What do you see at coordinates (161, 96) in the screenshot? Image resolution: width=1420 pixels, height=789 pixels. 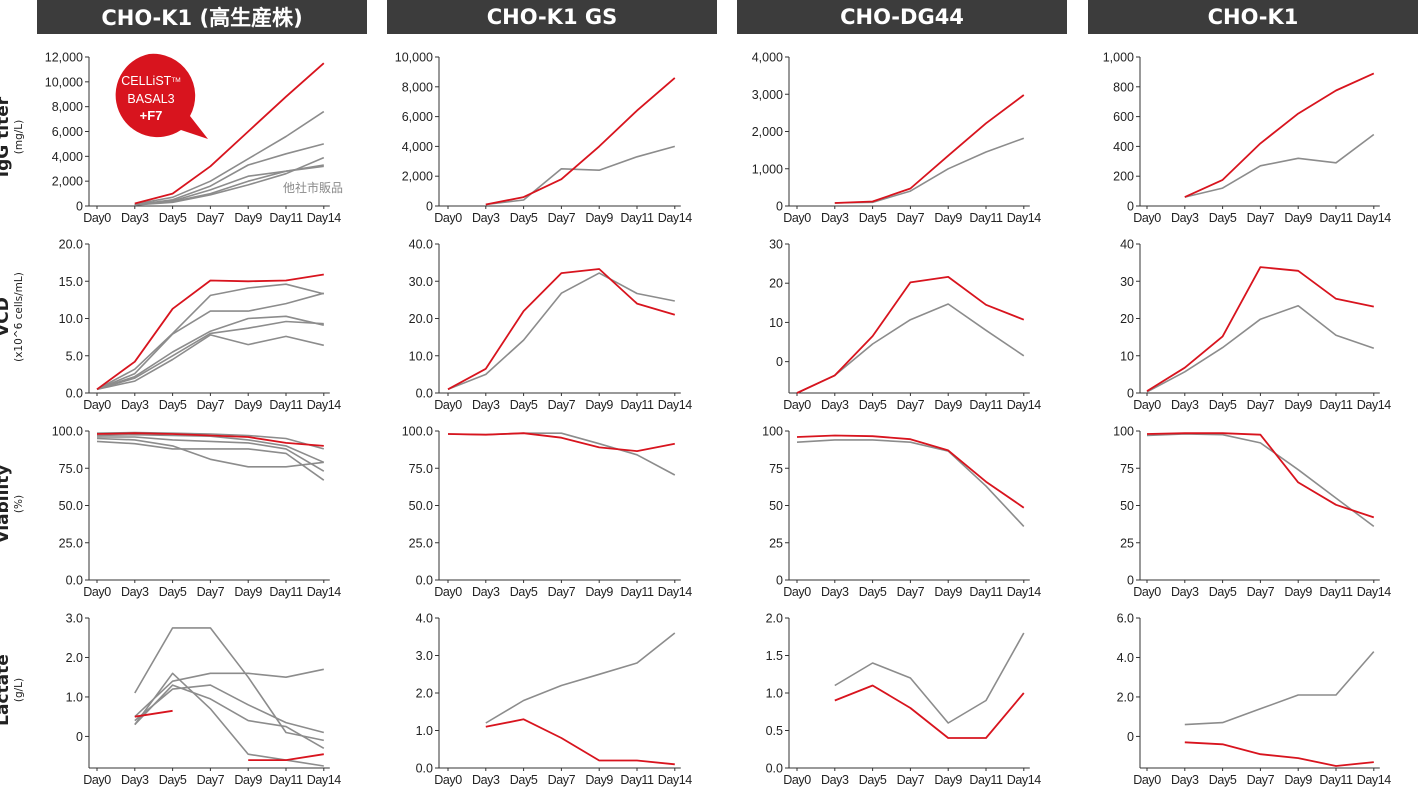 I see `product-callout-badge: CELLiSTTM BASAL3 +F7` at bounding box center [161, 96].